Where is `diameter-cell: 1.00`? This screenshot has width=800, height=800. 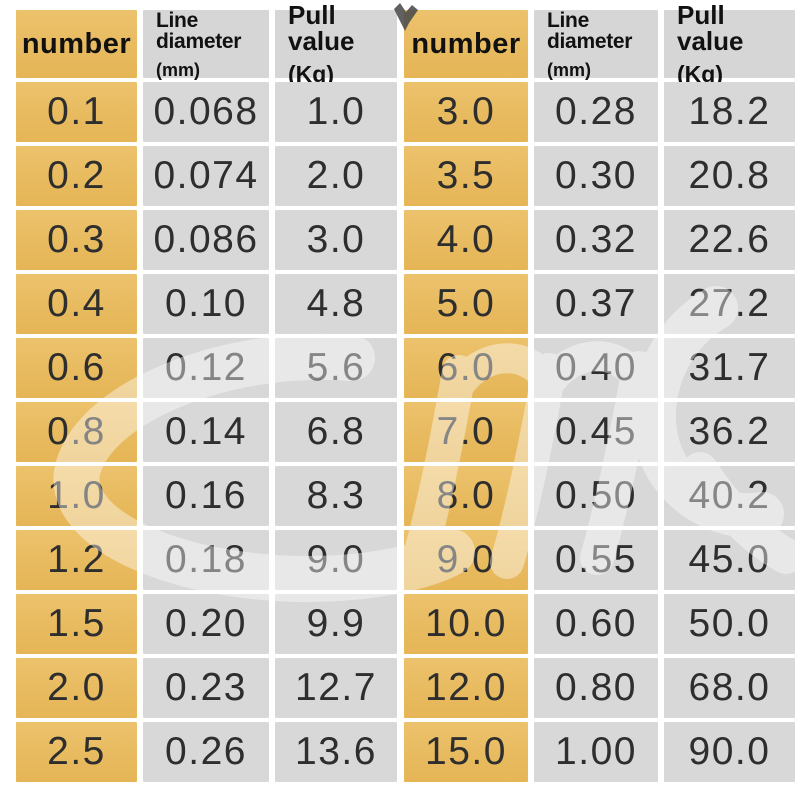 diameter-cell: 1.00 is located at coordinates (596, 752).